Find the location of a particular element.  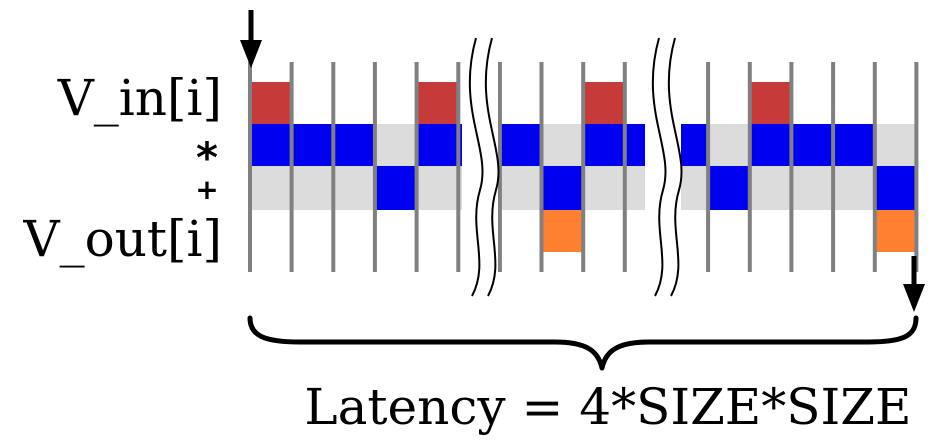

latency-brace is located at coordinates (583, 343).